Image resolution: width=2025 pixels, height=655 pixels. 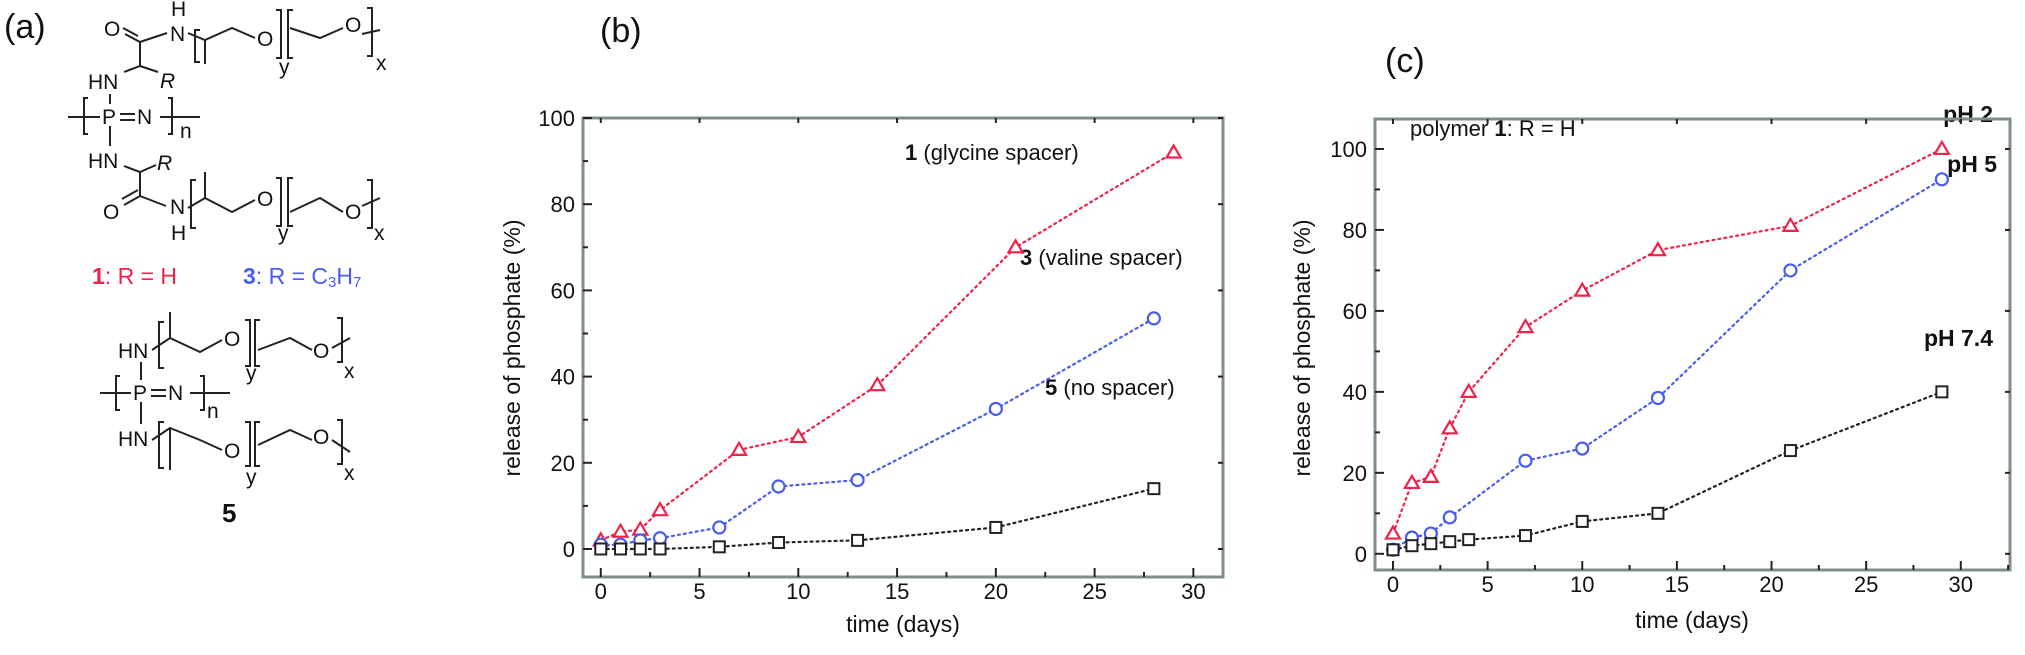 I want to click on x-tick-label: 0, so click(x=601, y=591).